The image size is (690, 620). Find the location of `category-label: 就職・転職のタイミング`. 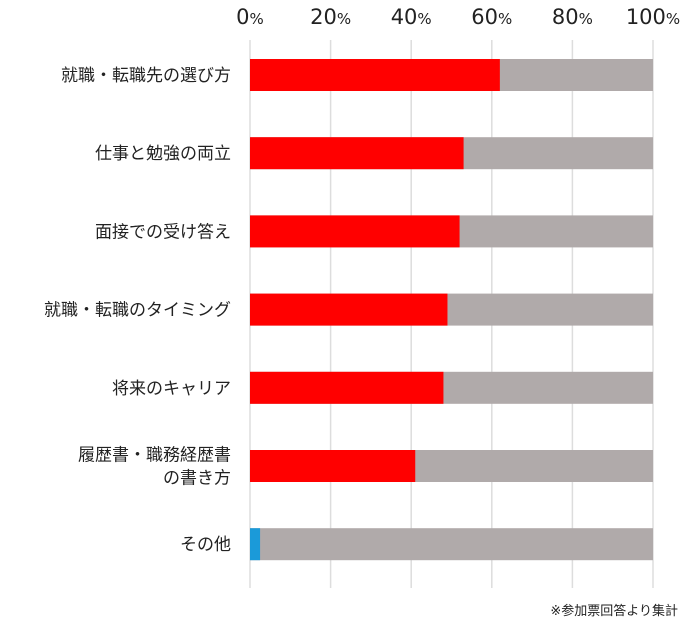

category-label: 就職・転職のタイミング is located at coordinates (137, 311).